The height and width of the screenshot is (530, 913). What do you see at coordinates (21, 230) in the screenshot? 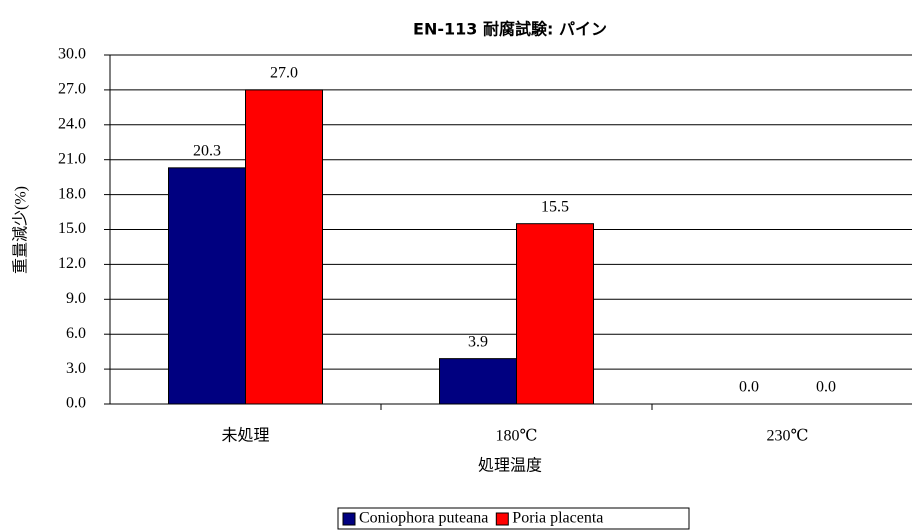
I see `y-axis-label: 重量減少(%)` at bounding box center [21, 230].